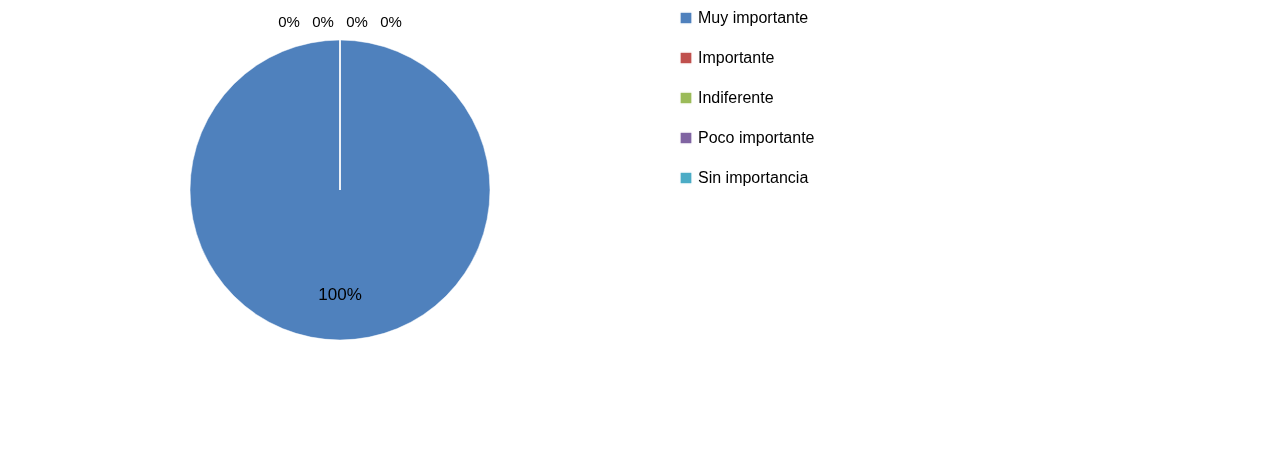  Describe the element at coordinates (756, 137) in the screenshot. I see `legend-label: Poco importante` at that location.